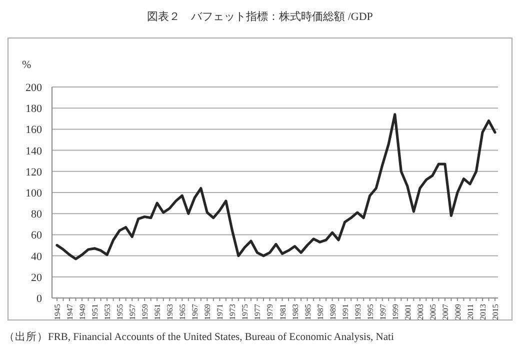  What do you see at coordinates (345, 312) in the screenshot?
I see `x-tick-label: 1991` at bounding box center [345, 312].